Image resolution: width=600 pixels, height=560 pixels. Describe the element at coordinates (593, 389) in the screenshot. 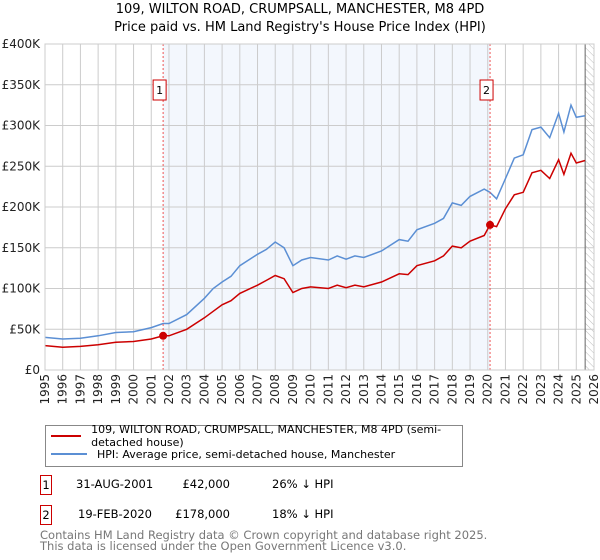

I see `x-tick-label: 2026` at that location.